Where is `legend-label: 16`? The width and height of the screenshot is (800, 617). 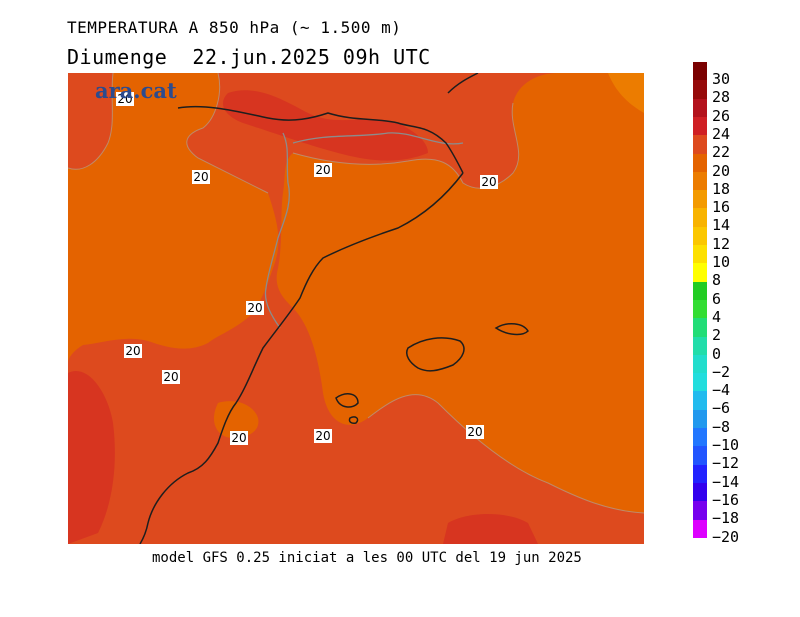
legend-label: 16 is located at coordinates (721, 207).